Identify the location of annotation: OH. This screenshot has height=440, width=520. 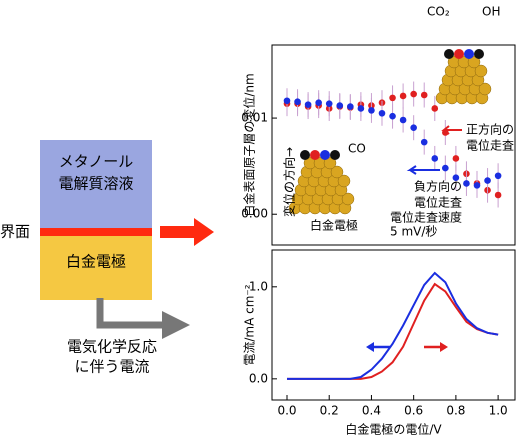
(491, 12).